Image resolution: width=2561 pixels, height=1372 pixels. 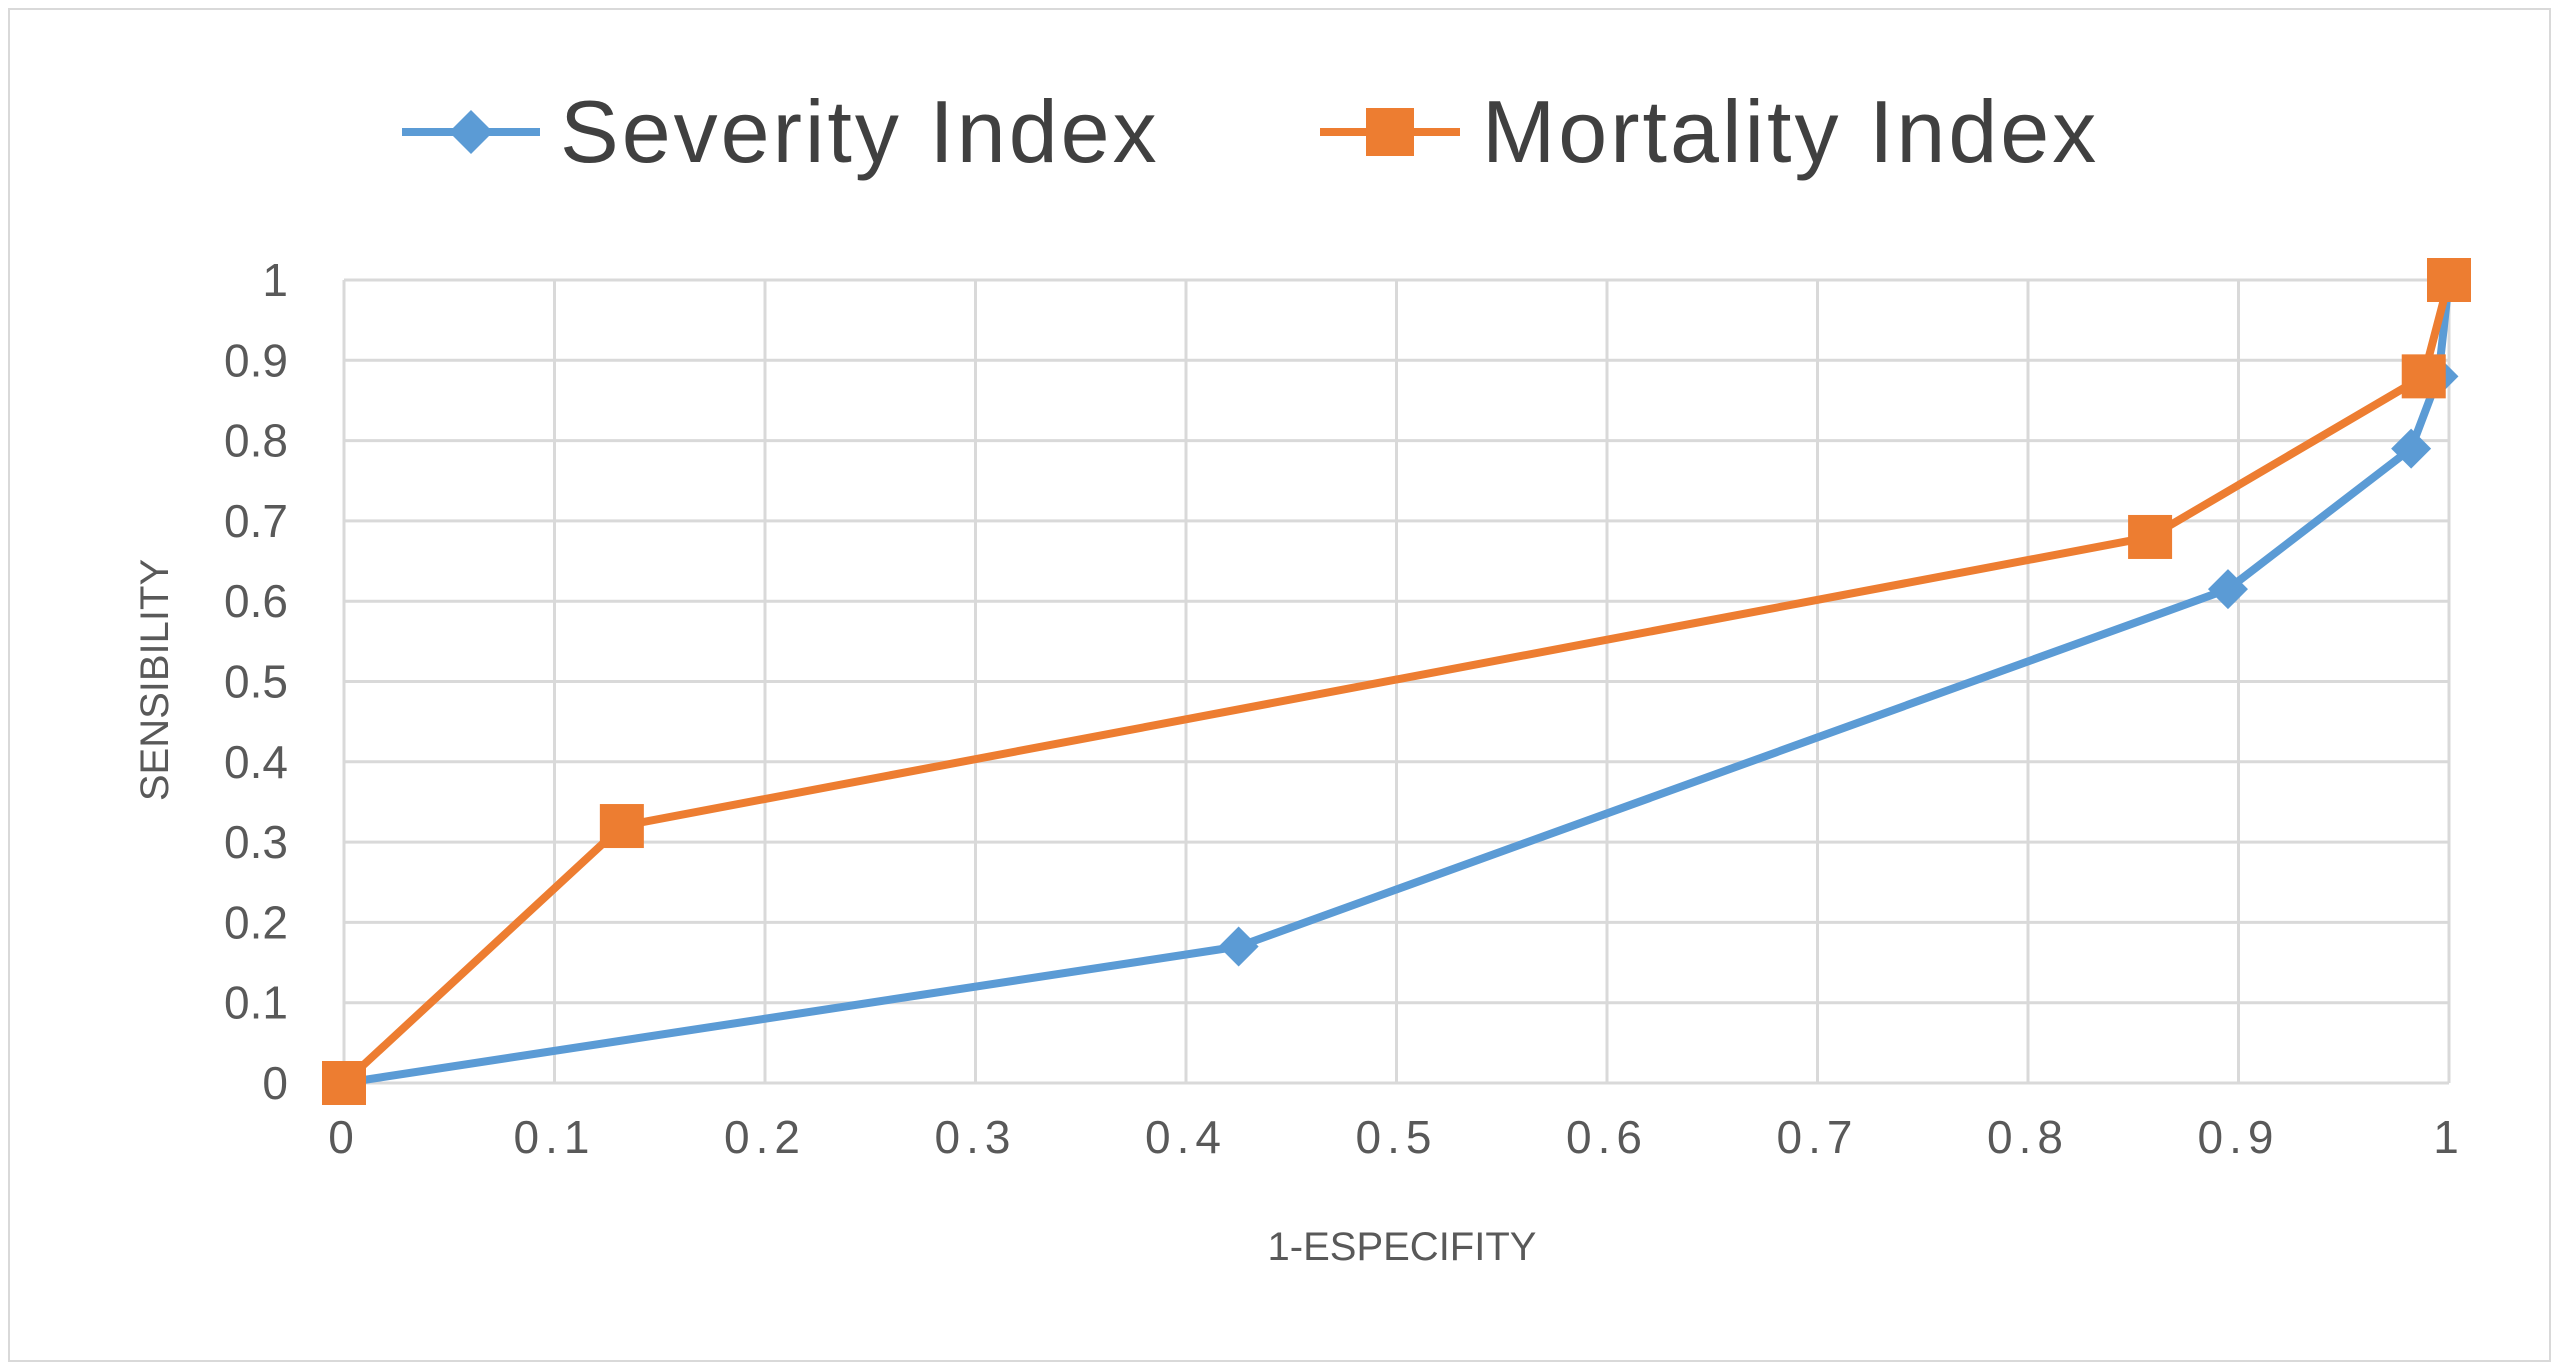 What do you see at coordinates (256, 601) in the screenshot?
I see `y-tick-label: 0.6` at bounding box center [256, 601].